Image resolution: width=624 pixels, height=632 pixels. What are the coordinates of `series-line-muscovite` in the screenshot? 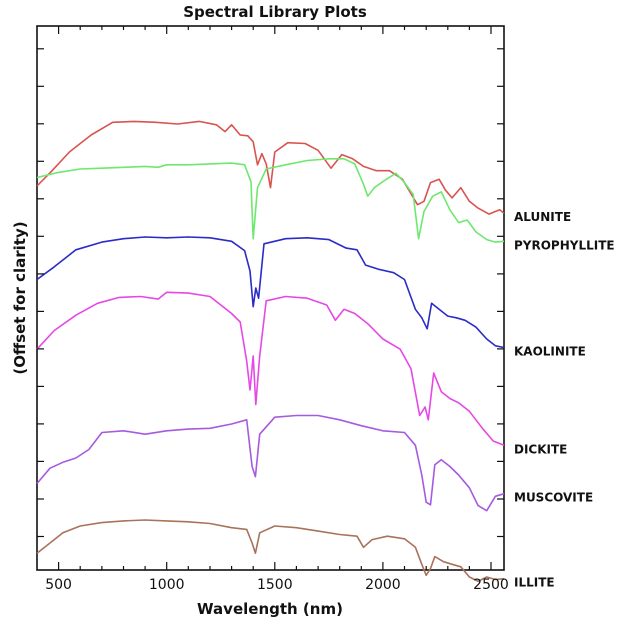 It's located at (270, 463).